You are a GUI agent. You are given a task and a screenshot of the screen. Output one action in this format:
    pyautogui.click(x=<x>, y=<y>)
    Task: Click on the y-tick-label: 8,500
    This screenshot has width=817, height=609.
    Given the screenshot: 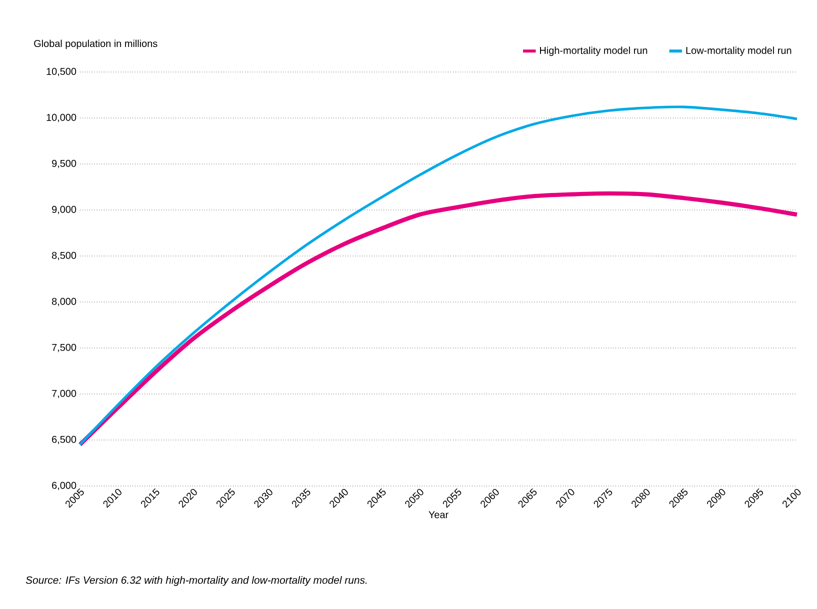 What is the action you would take?
    pyautogui.click(x=64, y=256)
    